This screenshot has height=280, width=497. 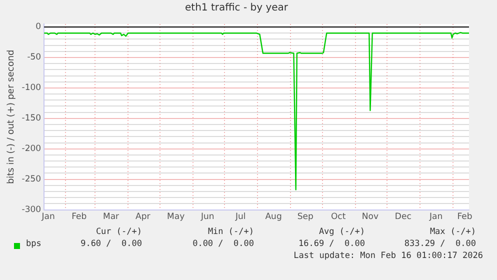 I want to click on y-axis-title: bits in (-) / out (+) per second, so click(x=11, y=117).